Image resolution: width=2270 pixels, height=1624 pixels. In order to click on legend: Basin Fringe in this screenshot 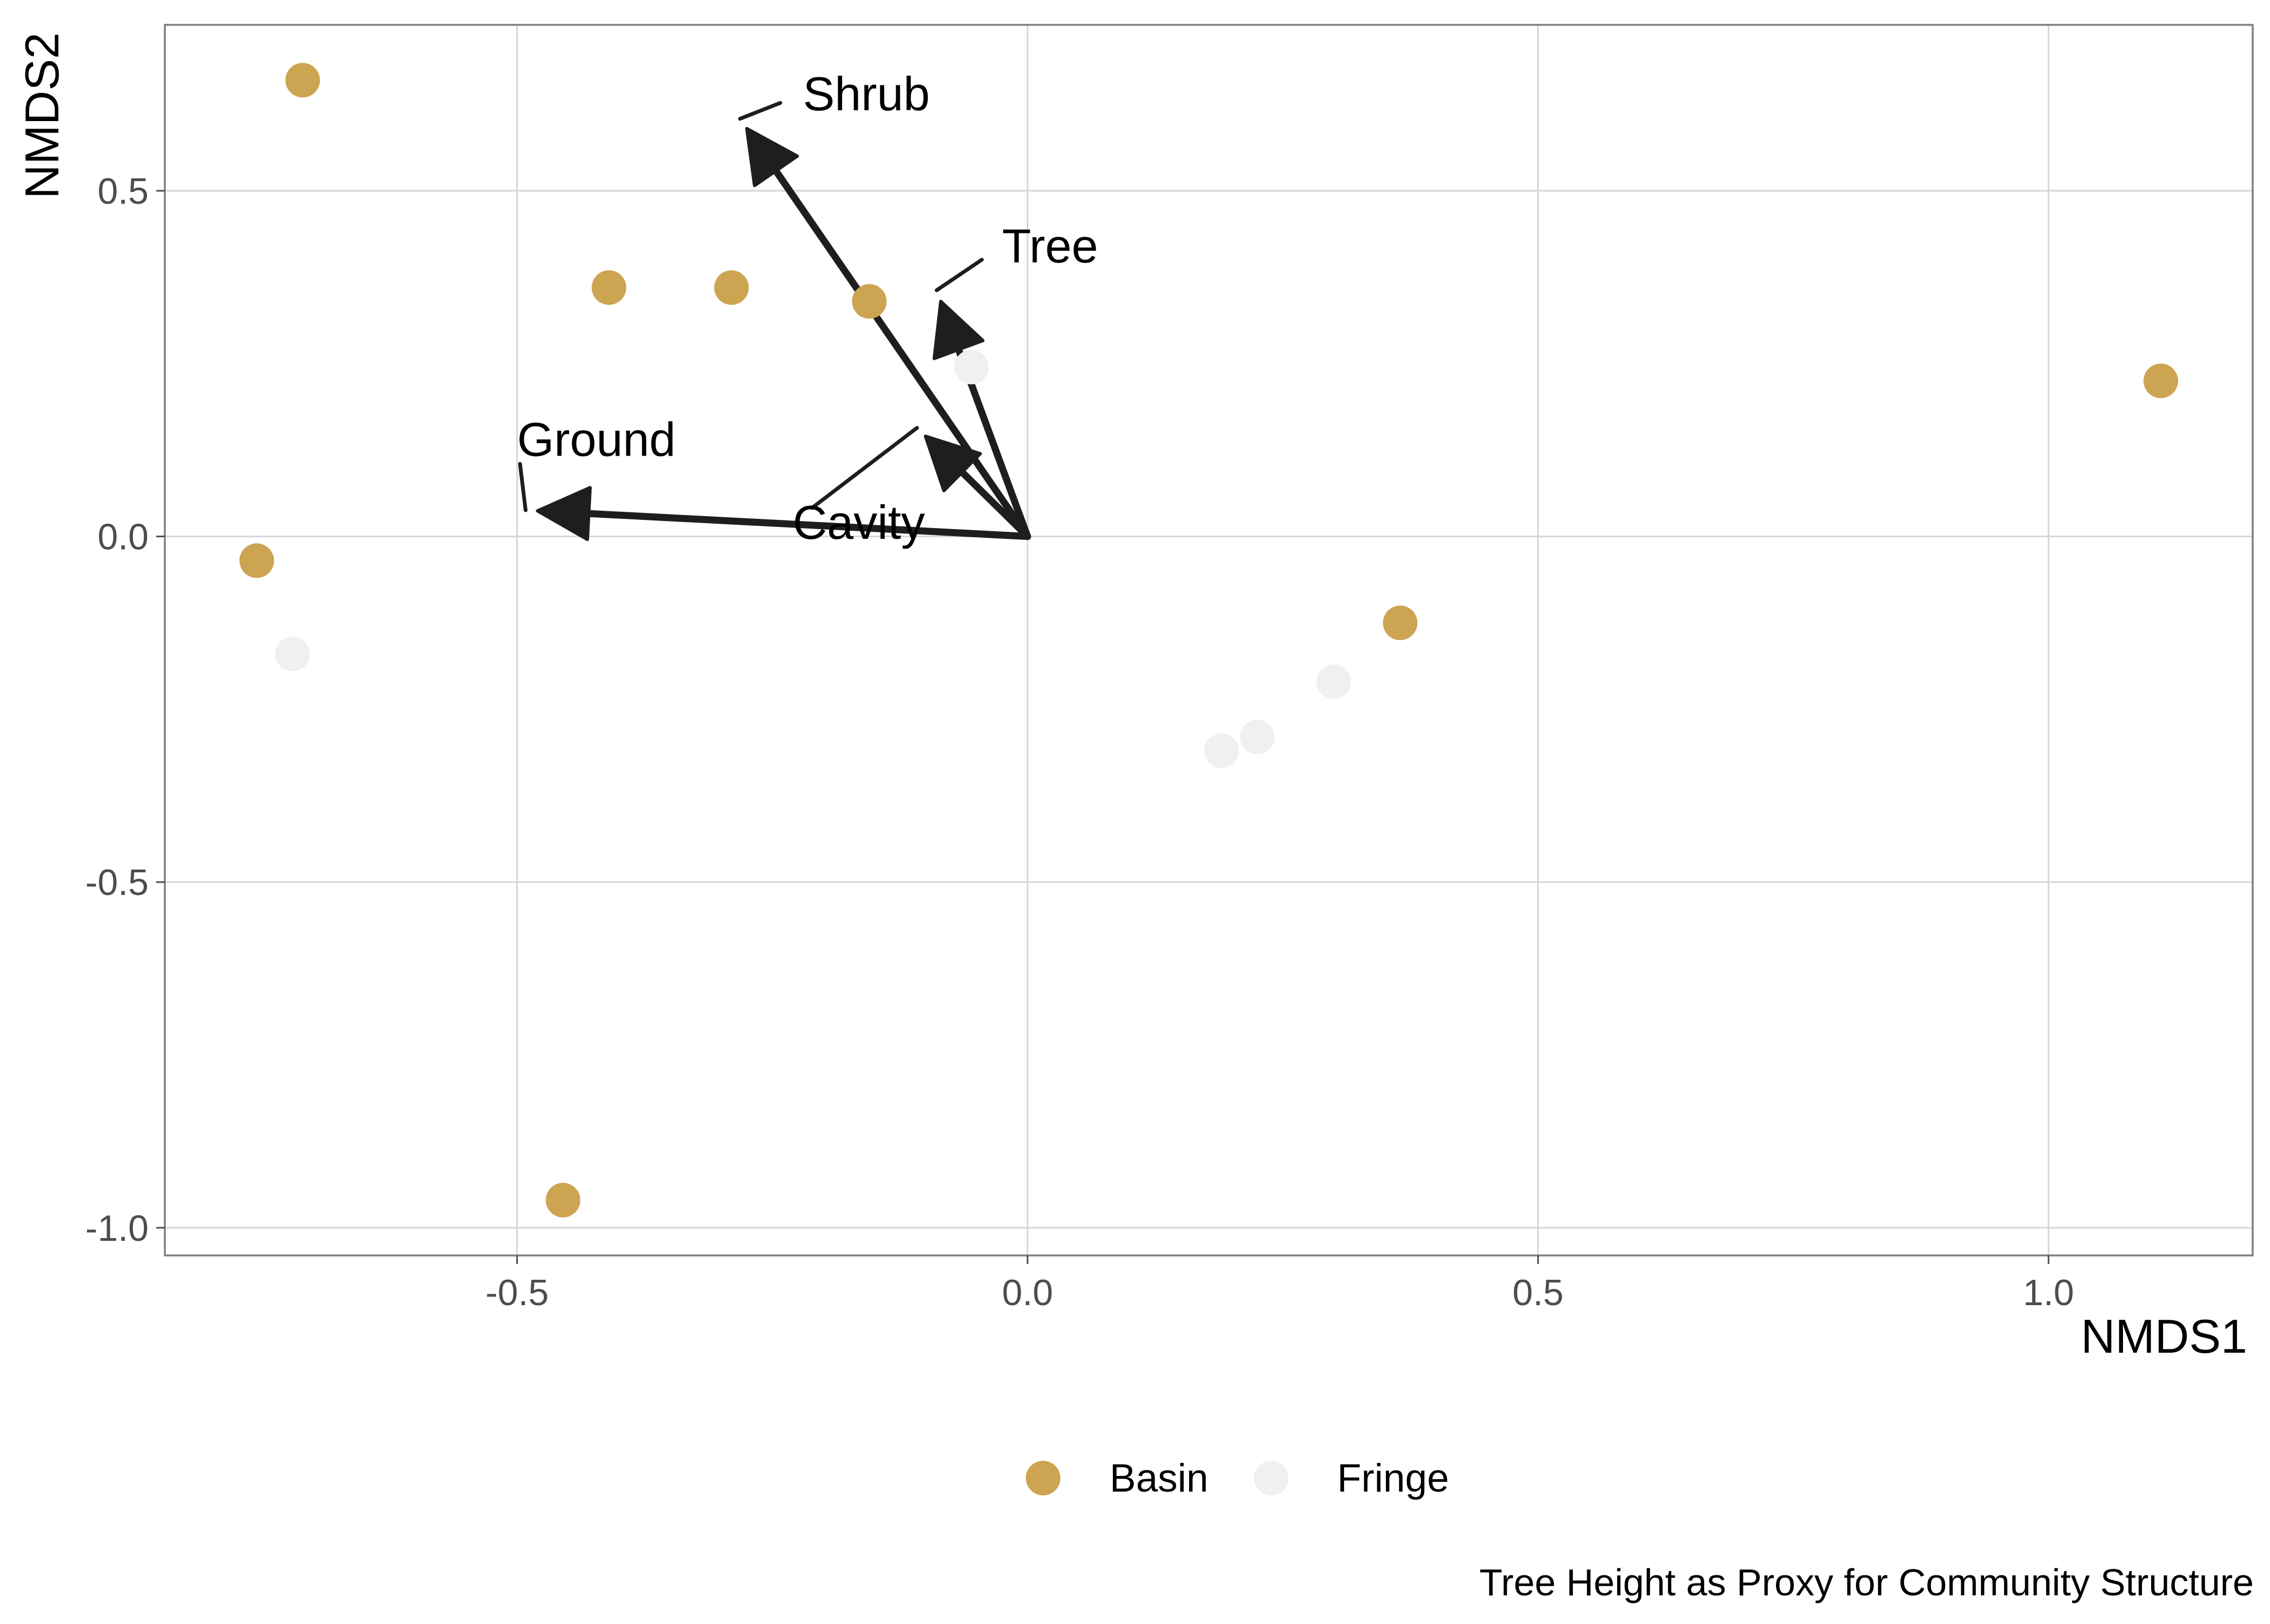, I will do `click(1237, 1478)`.